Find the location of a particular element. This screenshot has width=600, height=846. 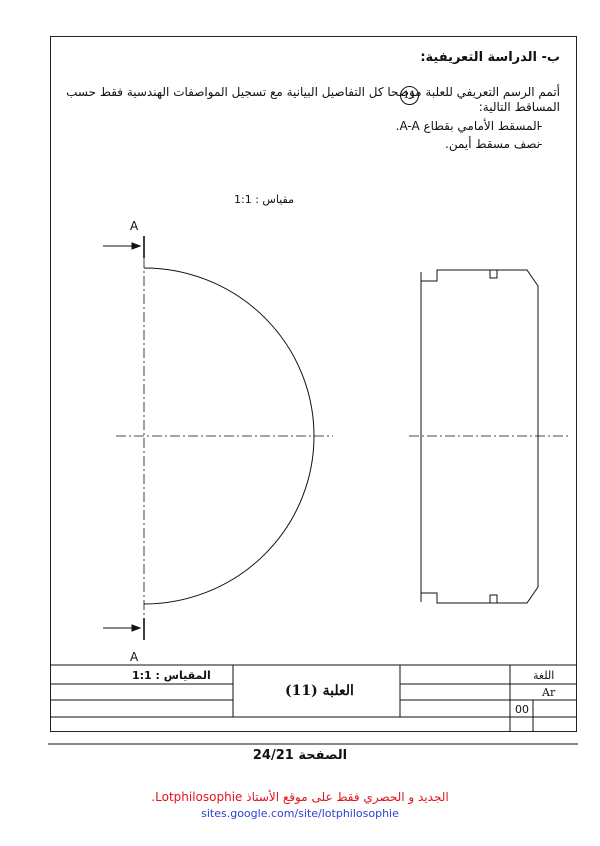

section-marker-top: A is located at coordinates (134, 226).